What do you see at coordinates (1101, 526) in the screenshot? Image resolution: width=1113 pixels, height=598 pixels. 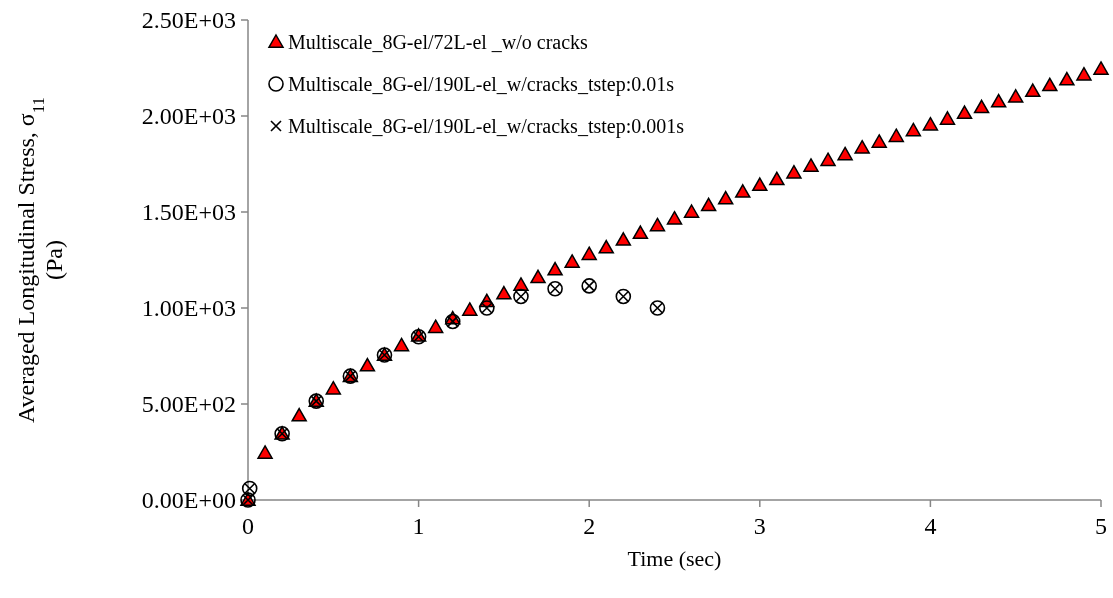 I see `x-tick-label: 5` at bounding box center [1101, 526].